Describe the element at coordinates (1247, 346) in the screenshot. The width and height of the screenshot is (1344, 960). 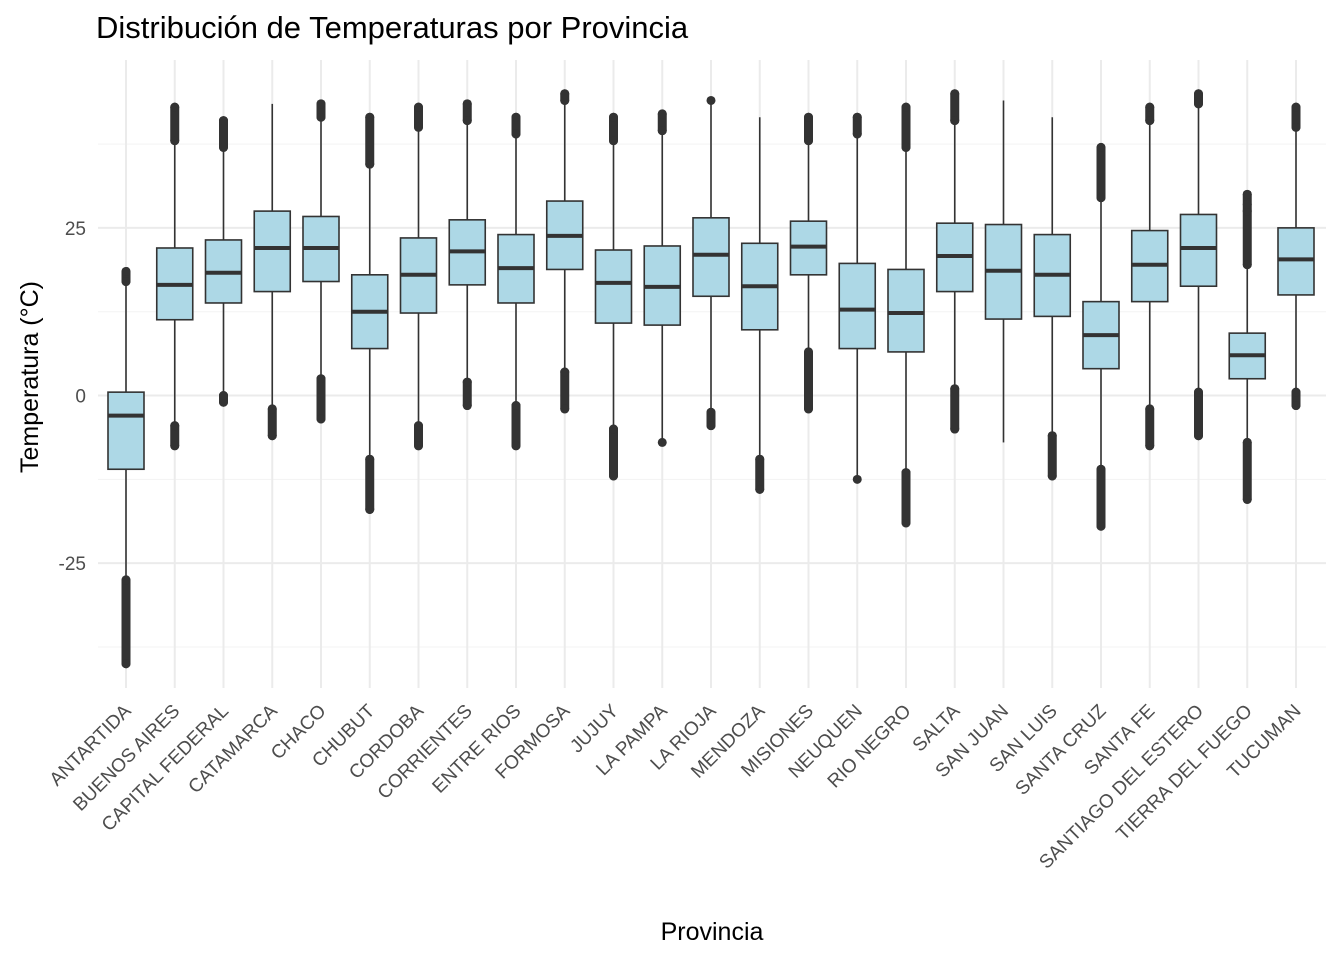
I see `box-tierra-del-fuego` at that location.